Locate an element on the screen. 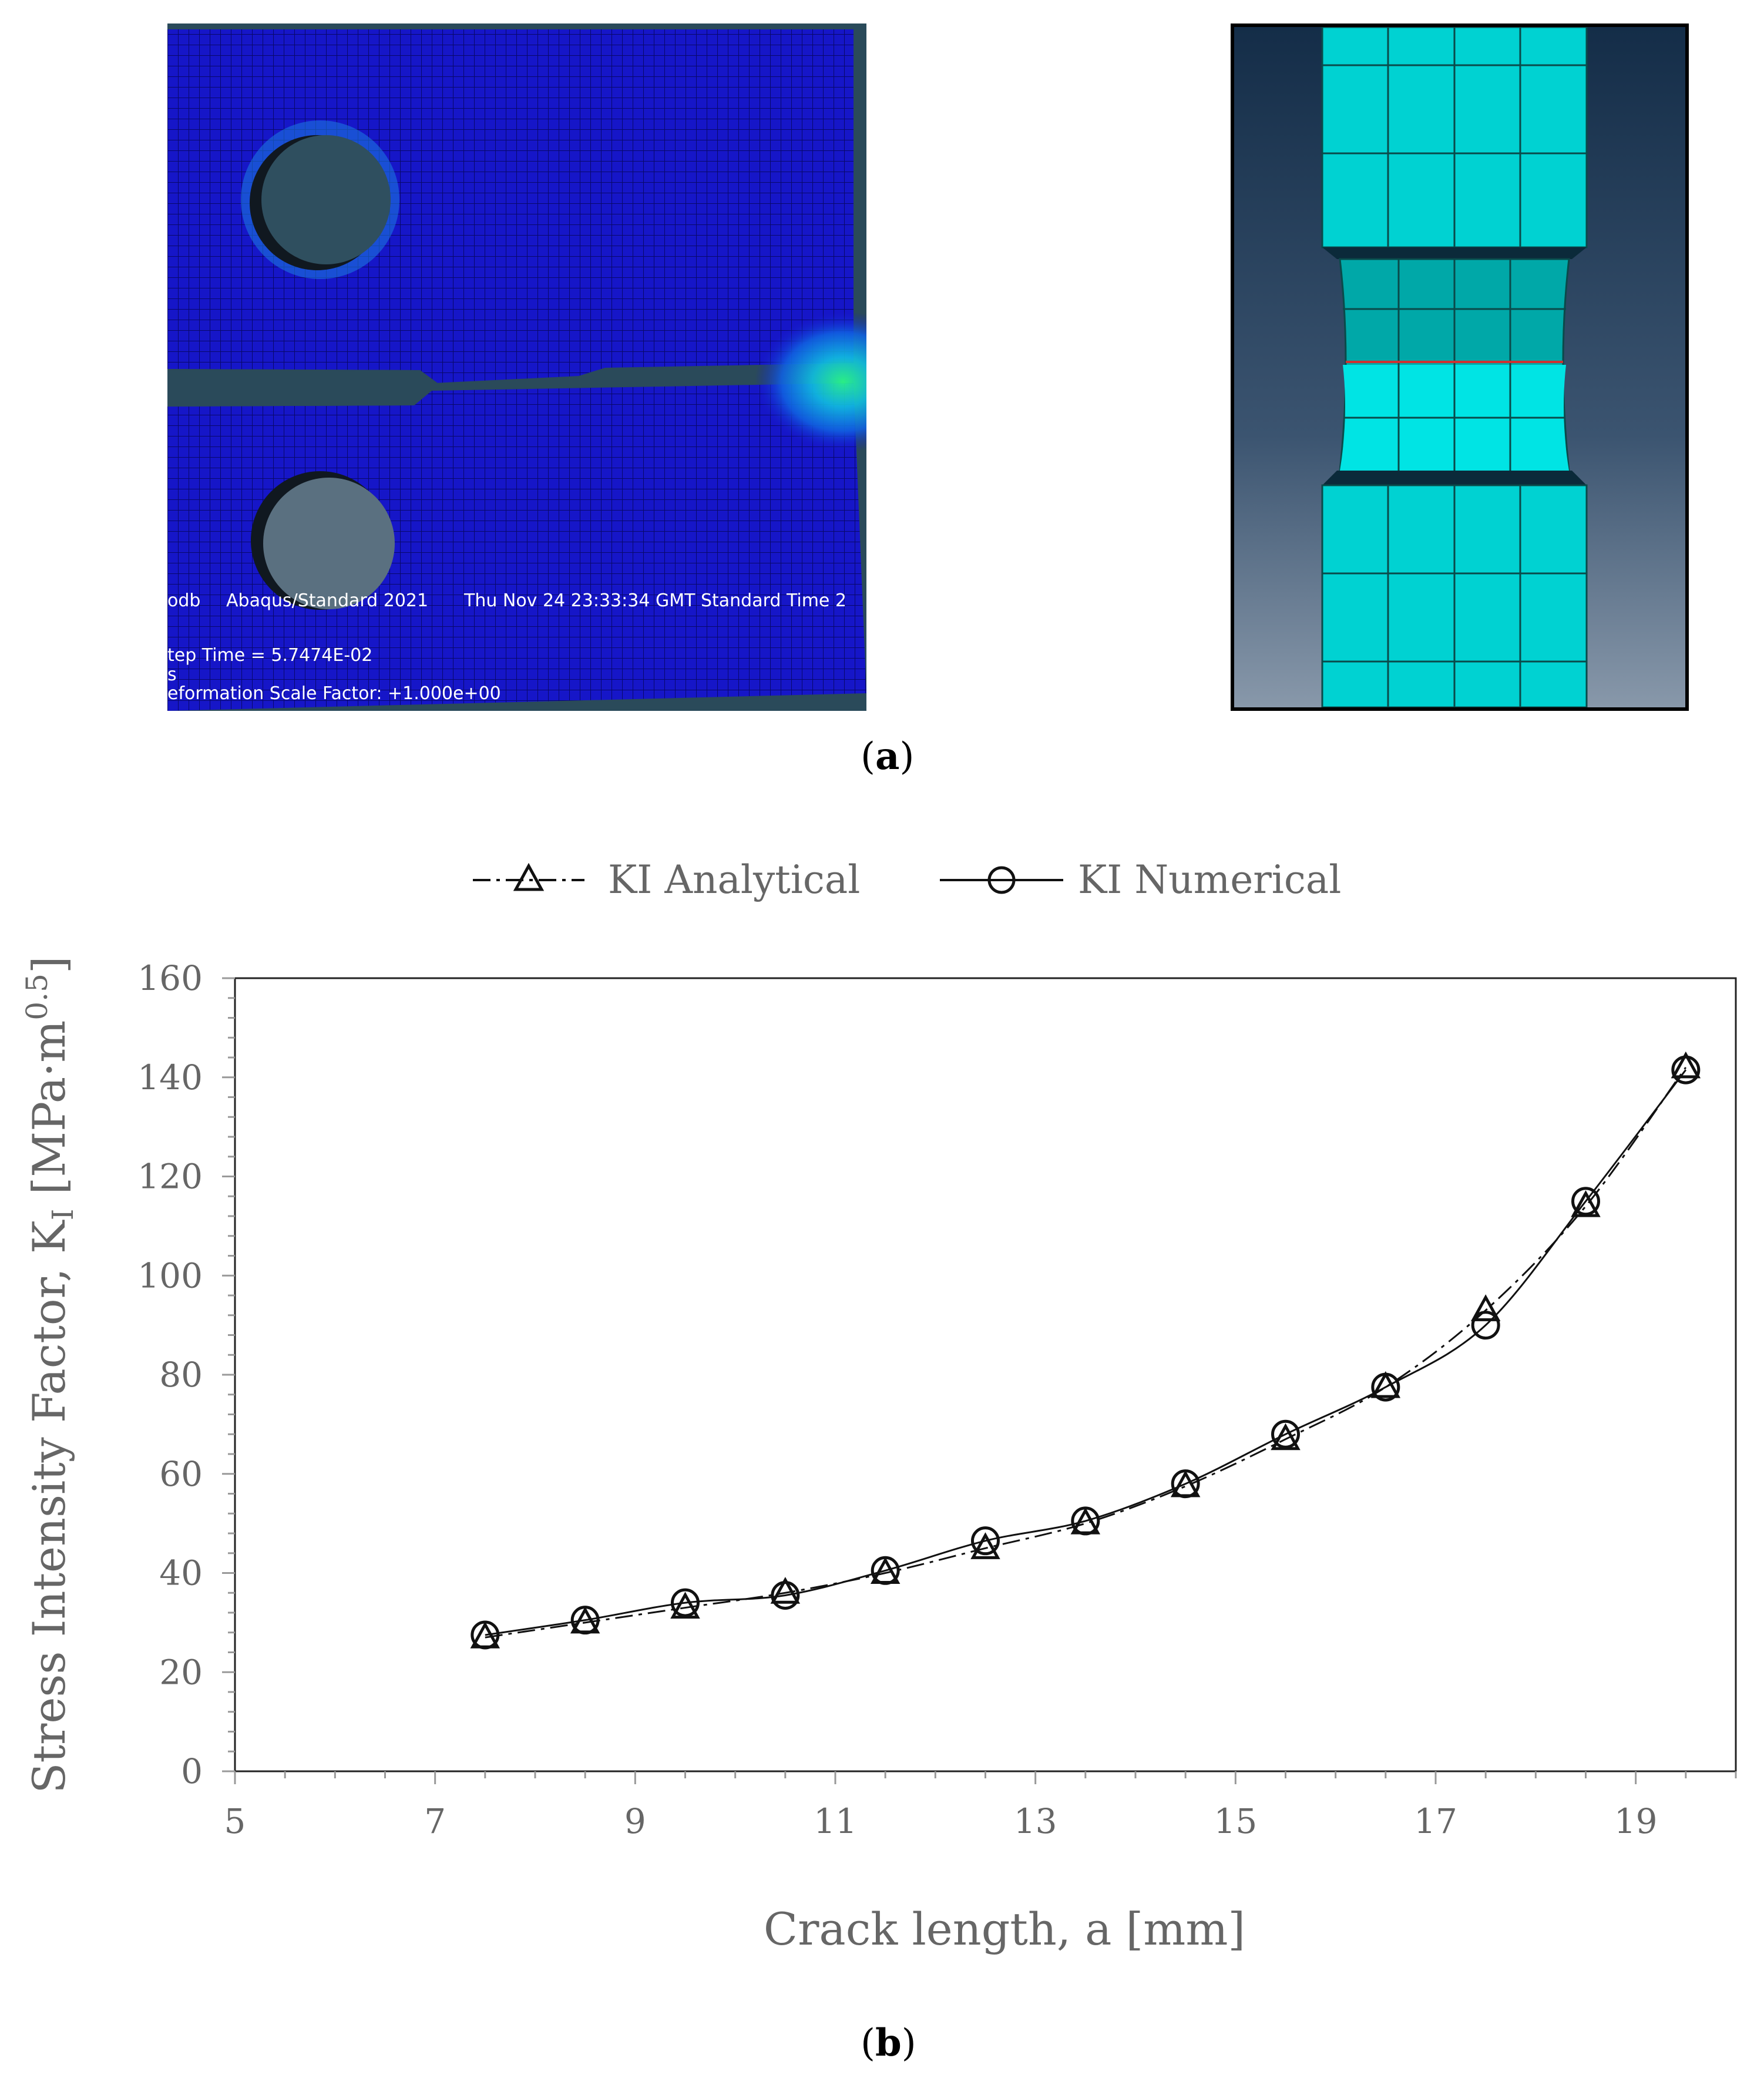  caption-a: (a) is located at coordinates (888, 756).